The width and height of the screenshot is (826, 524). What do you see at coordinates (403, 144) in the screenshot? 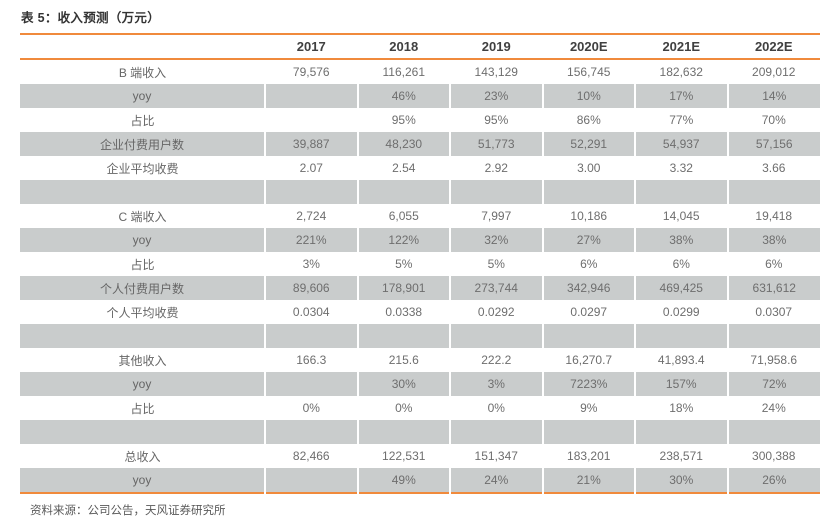
I see `value-cell: 48,230` at bounding box center [403, 144].